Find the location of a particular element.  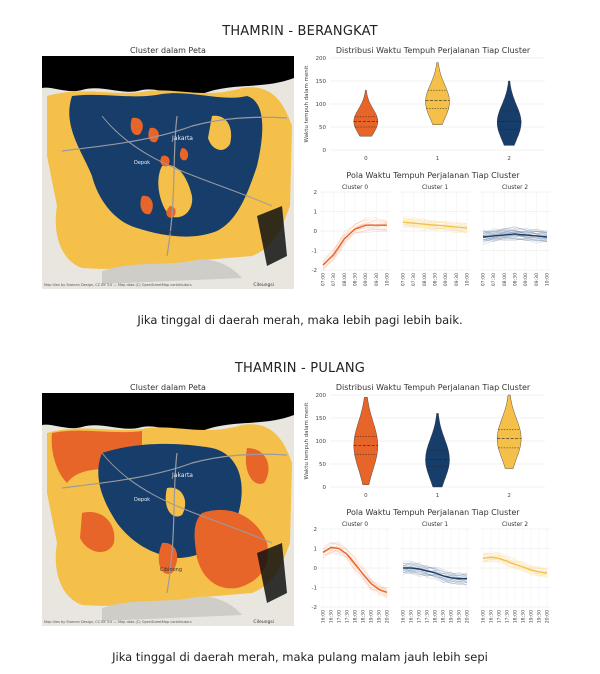

x-tick-label: 18:30 is located at coordinates (364, 616).